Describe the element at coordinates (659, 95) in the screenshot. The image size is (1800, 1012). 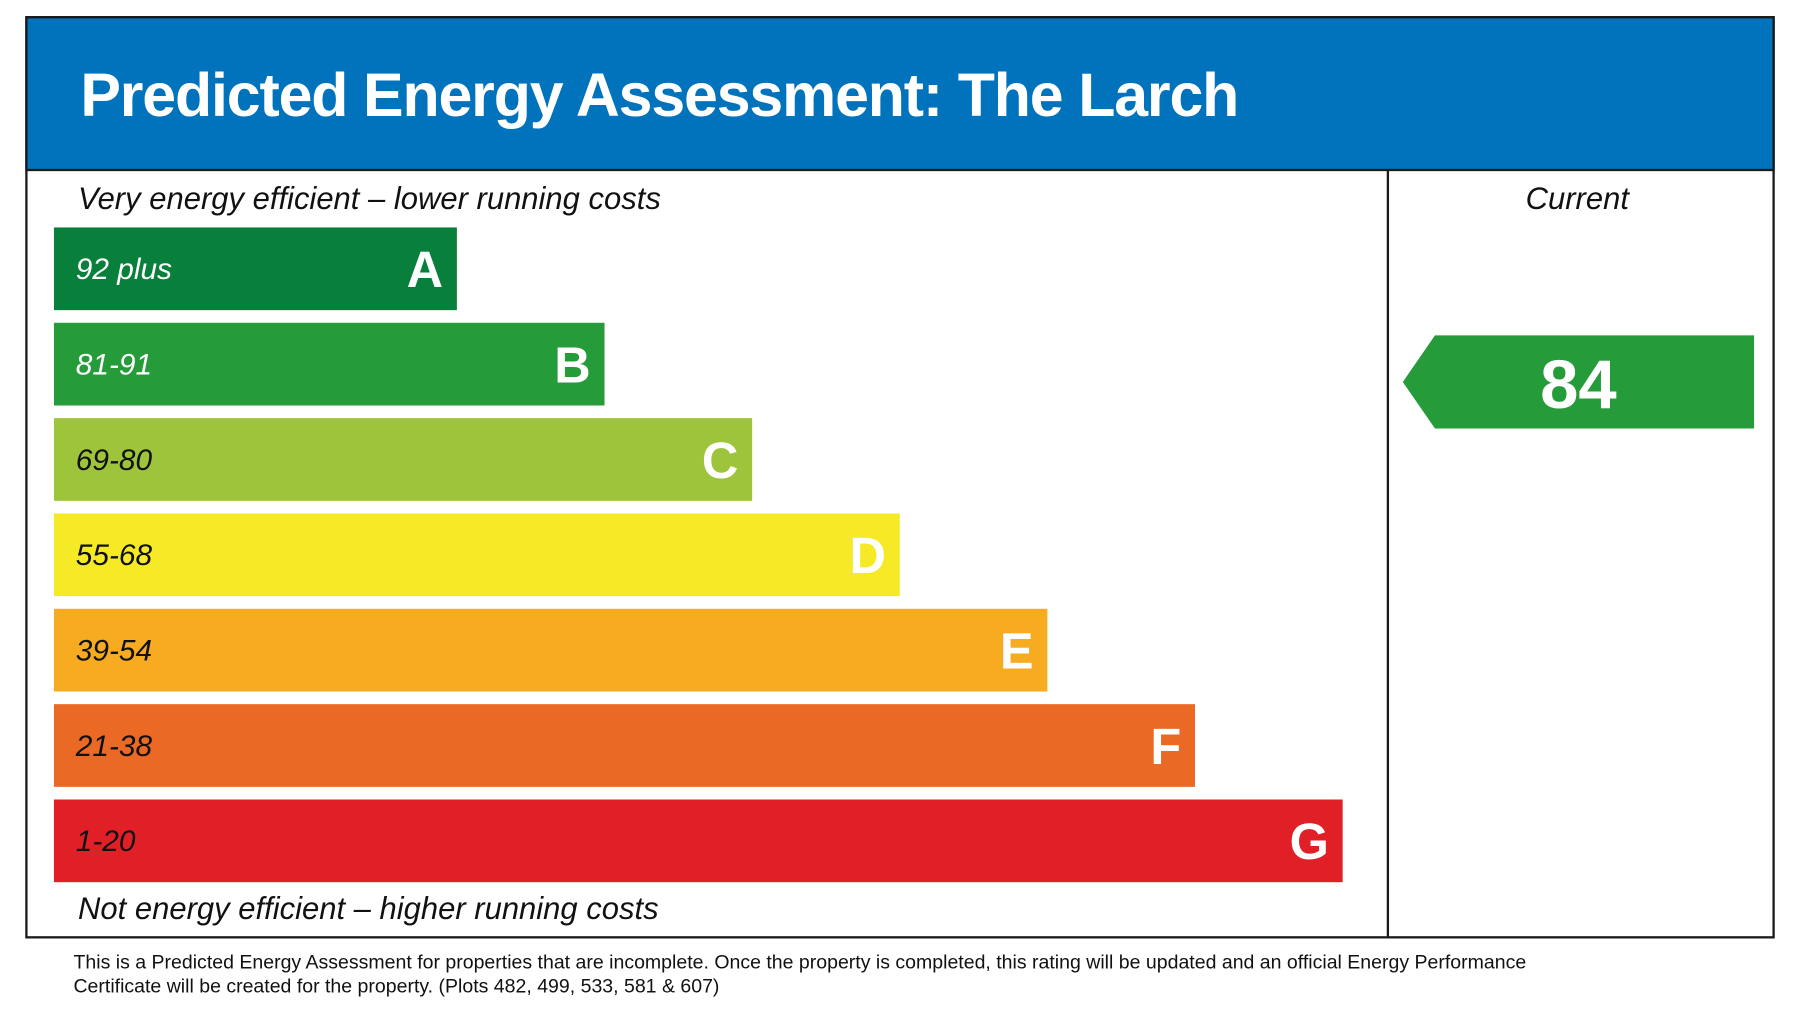
I see `title: Predicted Energy Assessment: The Larch` at that location.